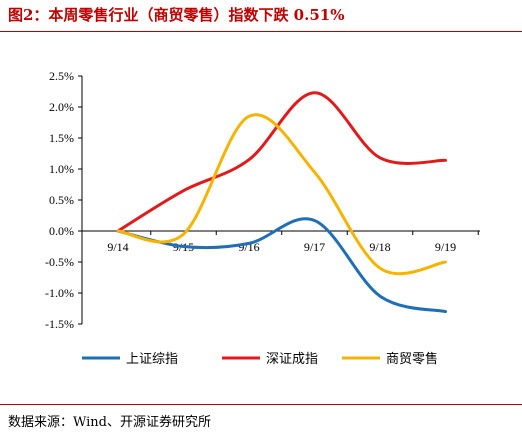  I want to click on x-tick-label: 9/14, so click(117, 247).